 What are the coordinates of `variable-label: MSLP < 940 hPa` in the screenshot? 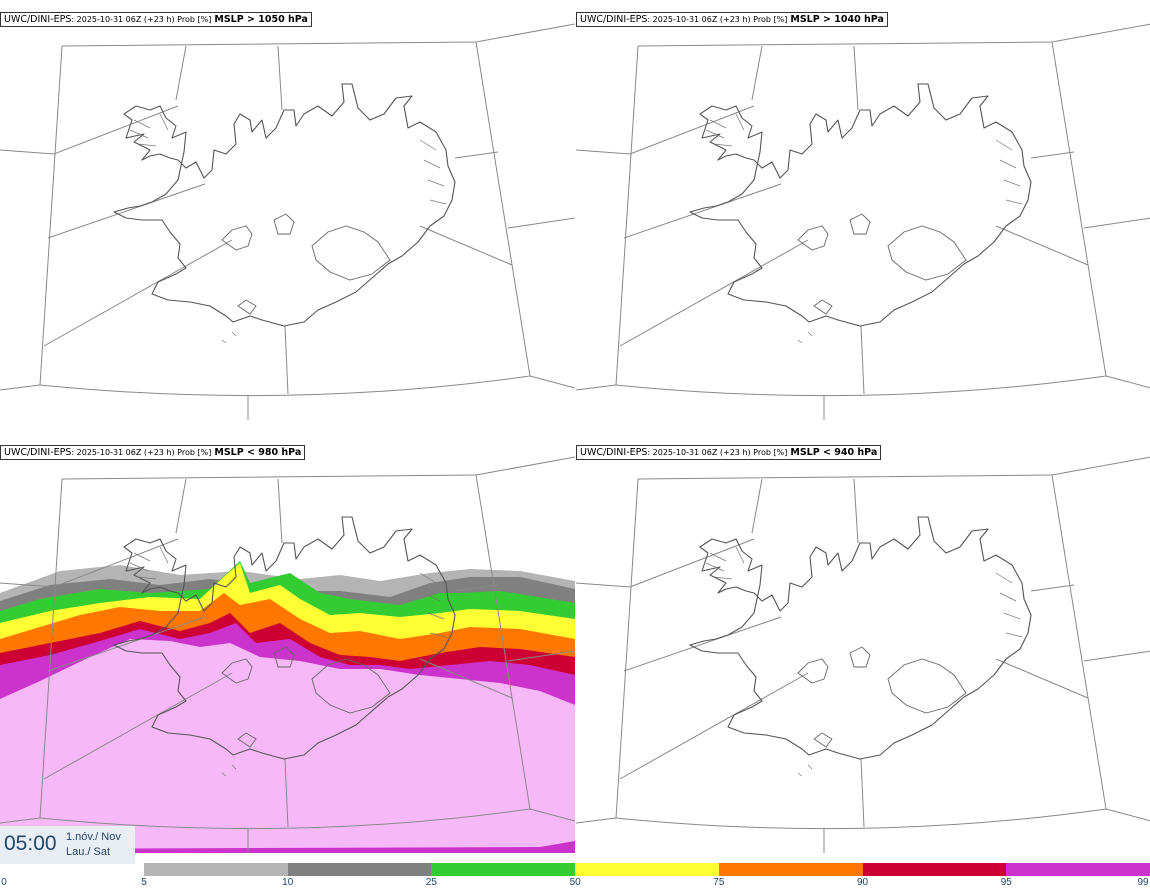 It's located at (834, 452).